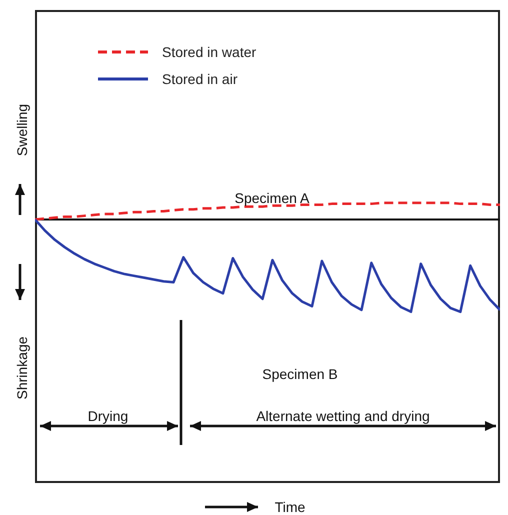 The width and height of the screenshot is (508, 515). What do you see at coordinates (22, 130) in the screenshot?
I see `text: Swelling` at bounding box center [22, 130].